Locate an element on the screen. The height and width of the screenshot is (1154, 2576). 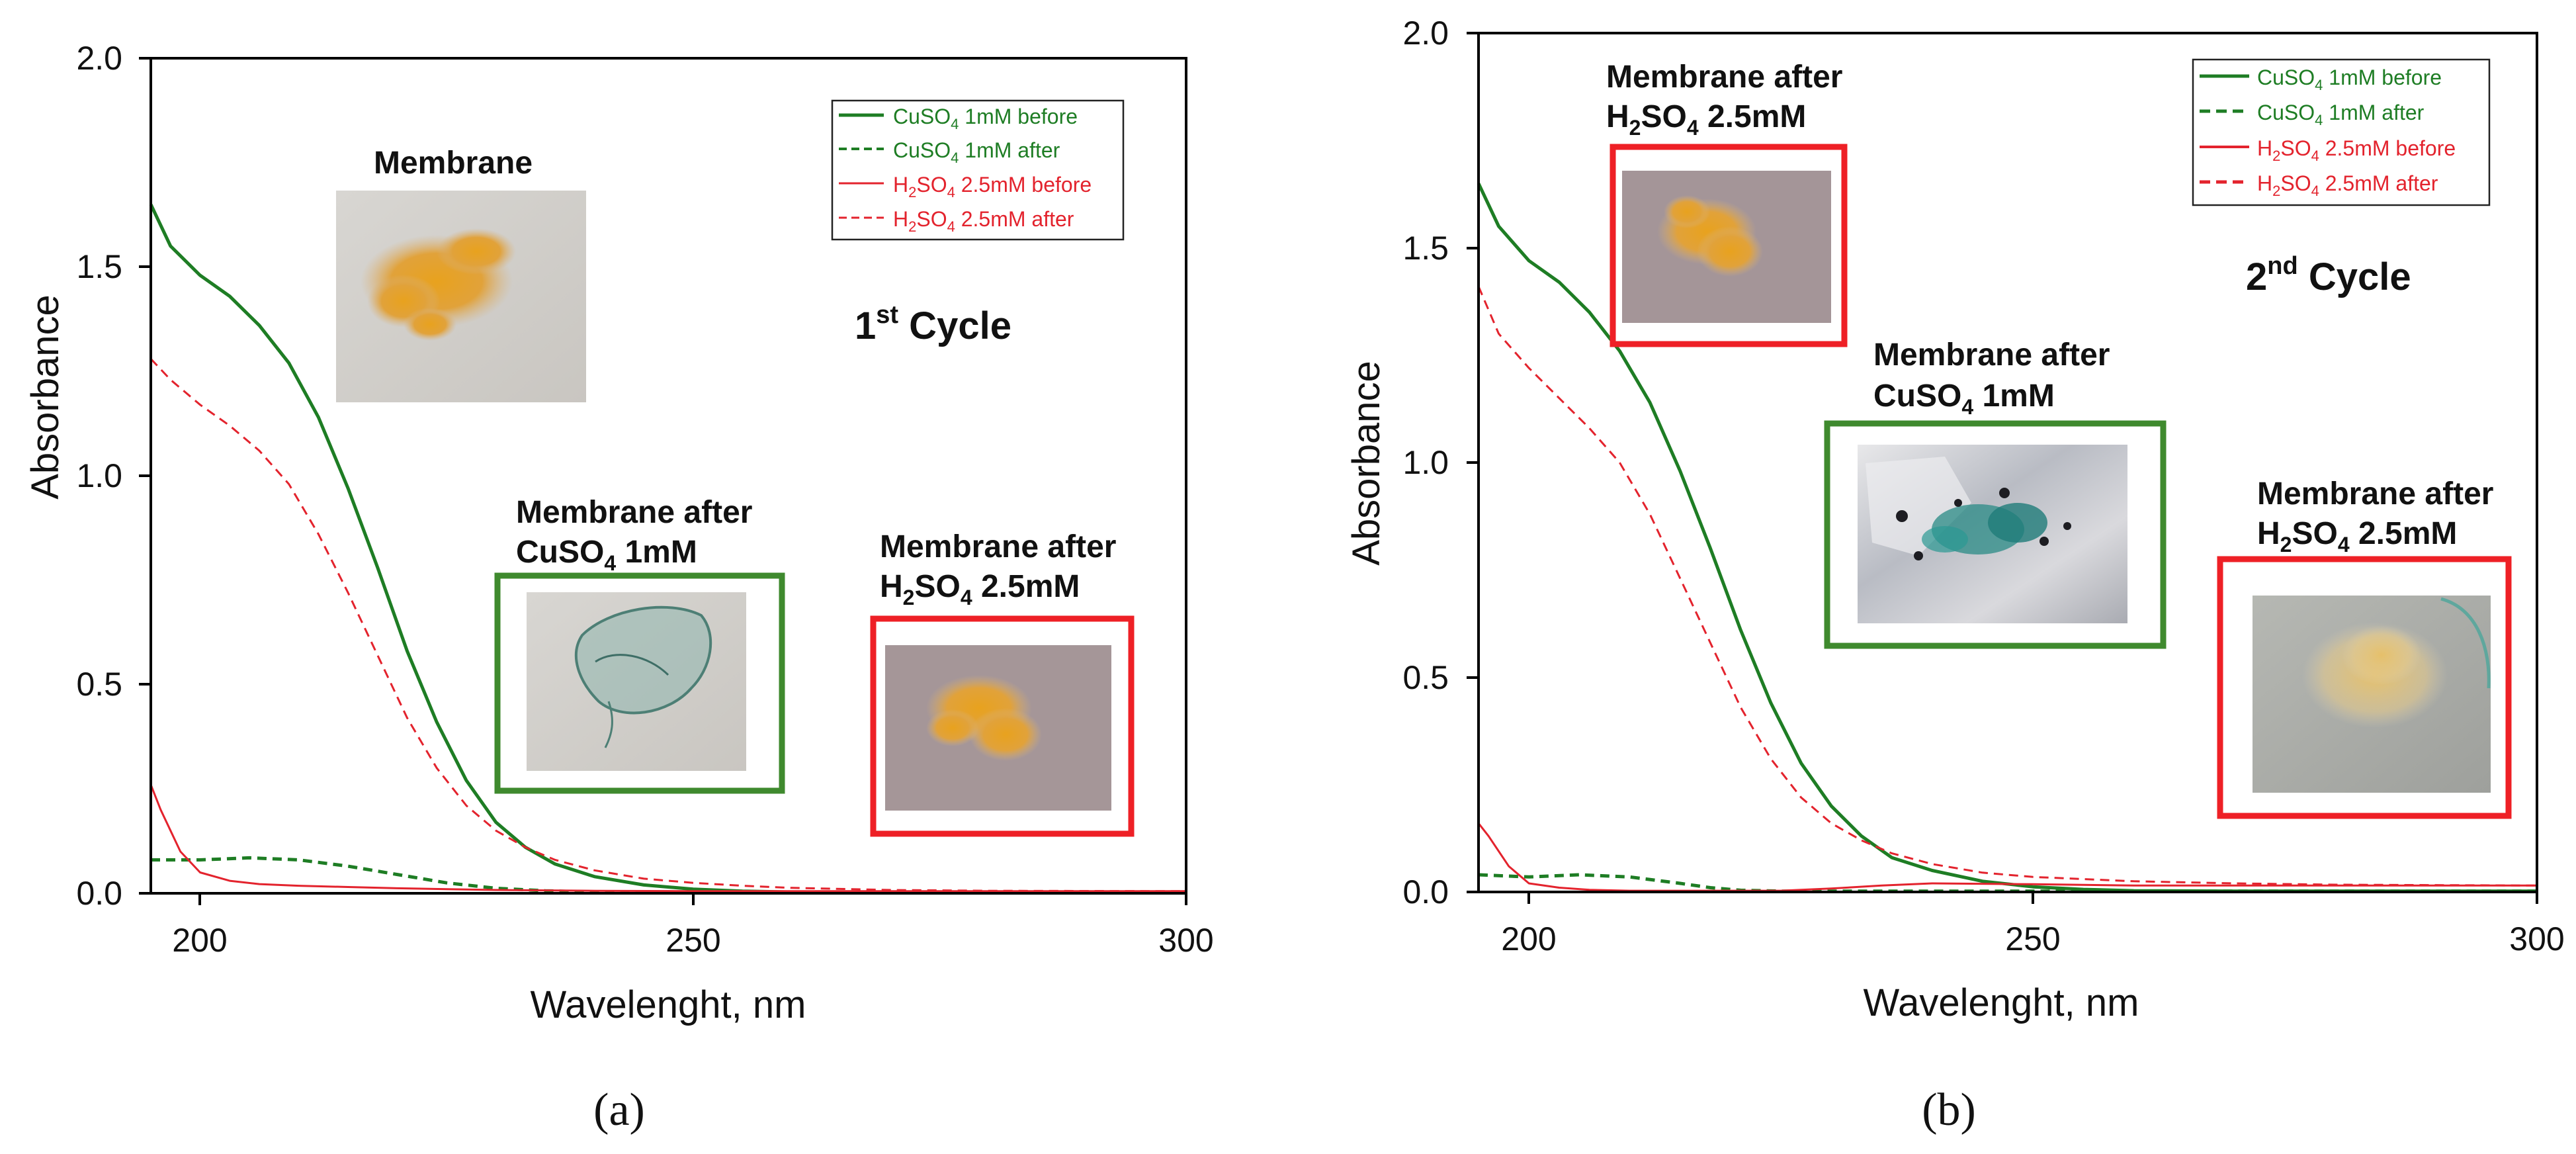
inset-title: Membrane is located at coordinates (453, 163).